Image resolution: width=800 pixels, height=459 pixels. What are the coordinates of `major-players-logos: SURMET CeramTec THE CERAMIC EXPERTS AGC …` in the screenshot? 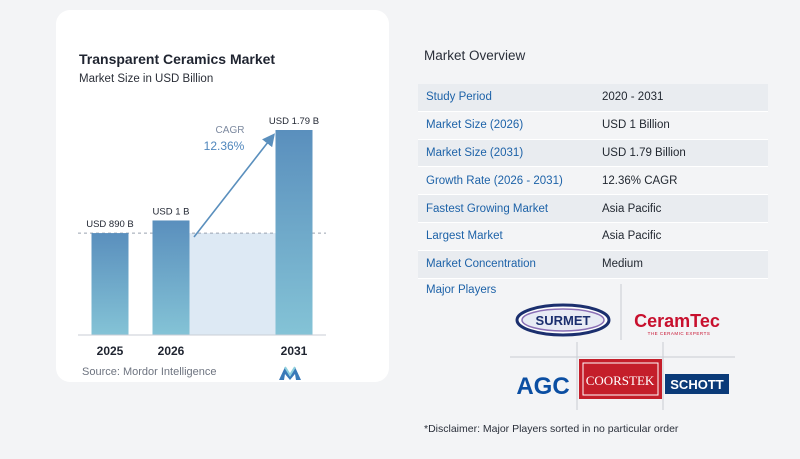 It's located at (622, 347).